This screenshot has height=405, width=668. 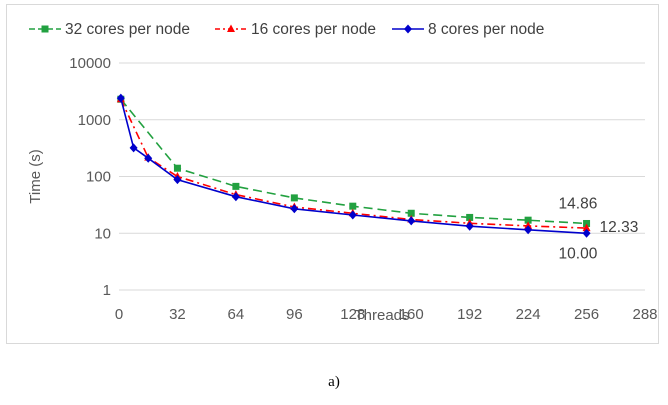 What do you see at coordinates (352, 314) in the screenshot?
I see `x-tick-label: 128` at bounding box center [352, 314].